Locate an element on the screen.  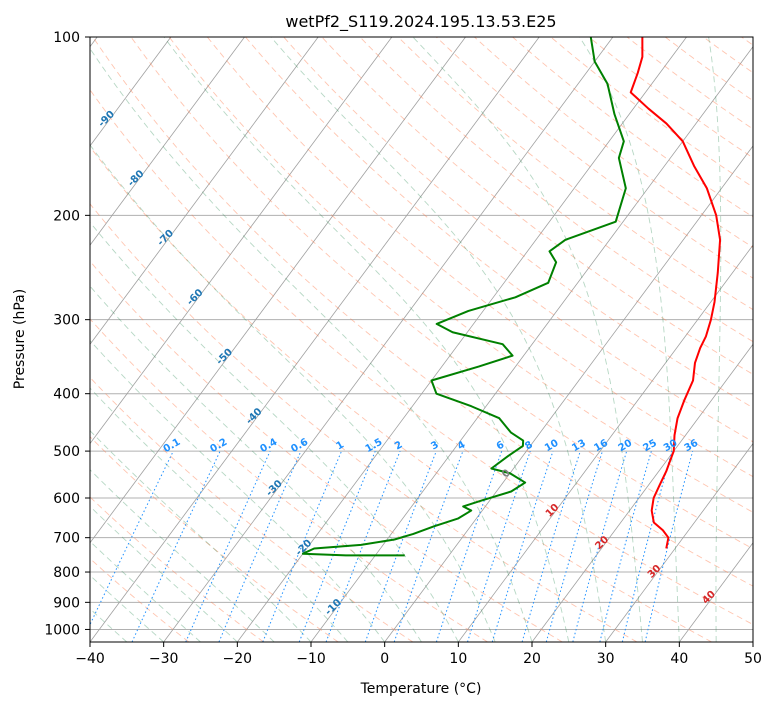
y-tick-label: 400 is located at coordinates (66, 395).